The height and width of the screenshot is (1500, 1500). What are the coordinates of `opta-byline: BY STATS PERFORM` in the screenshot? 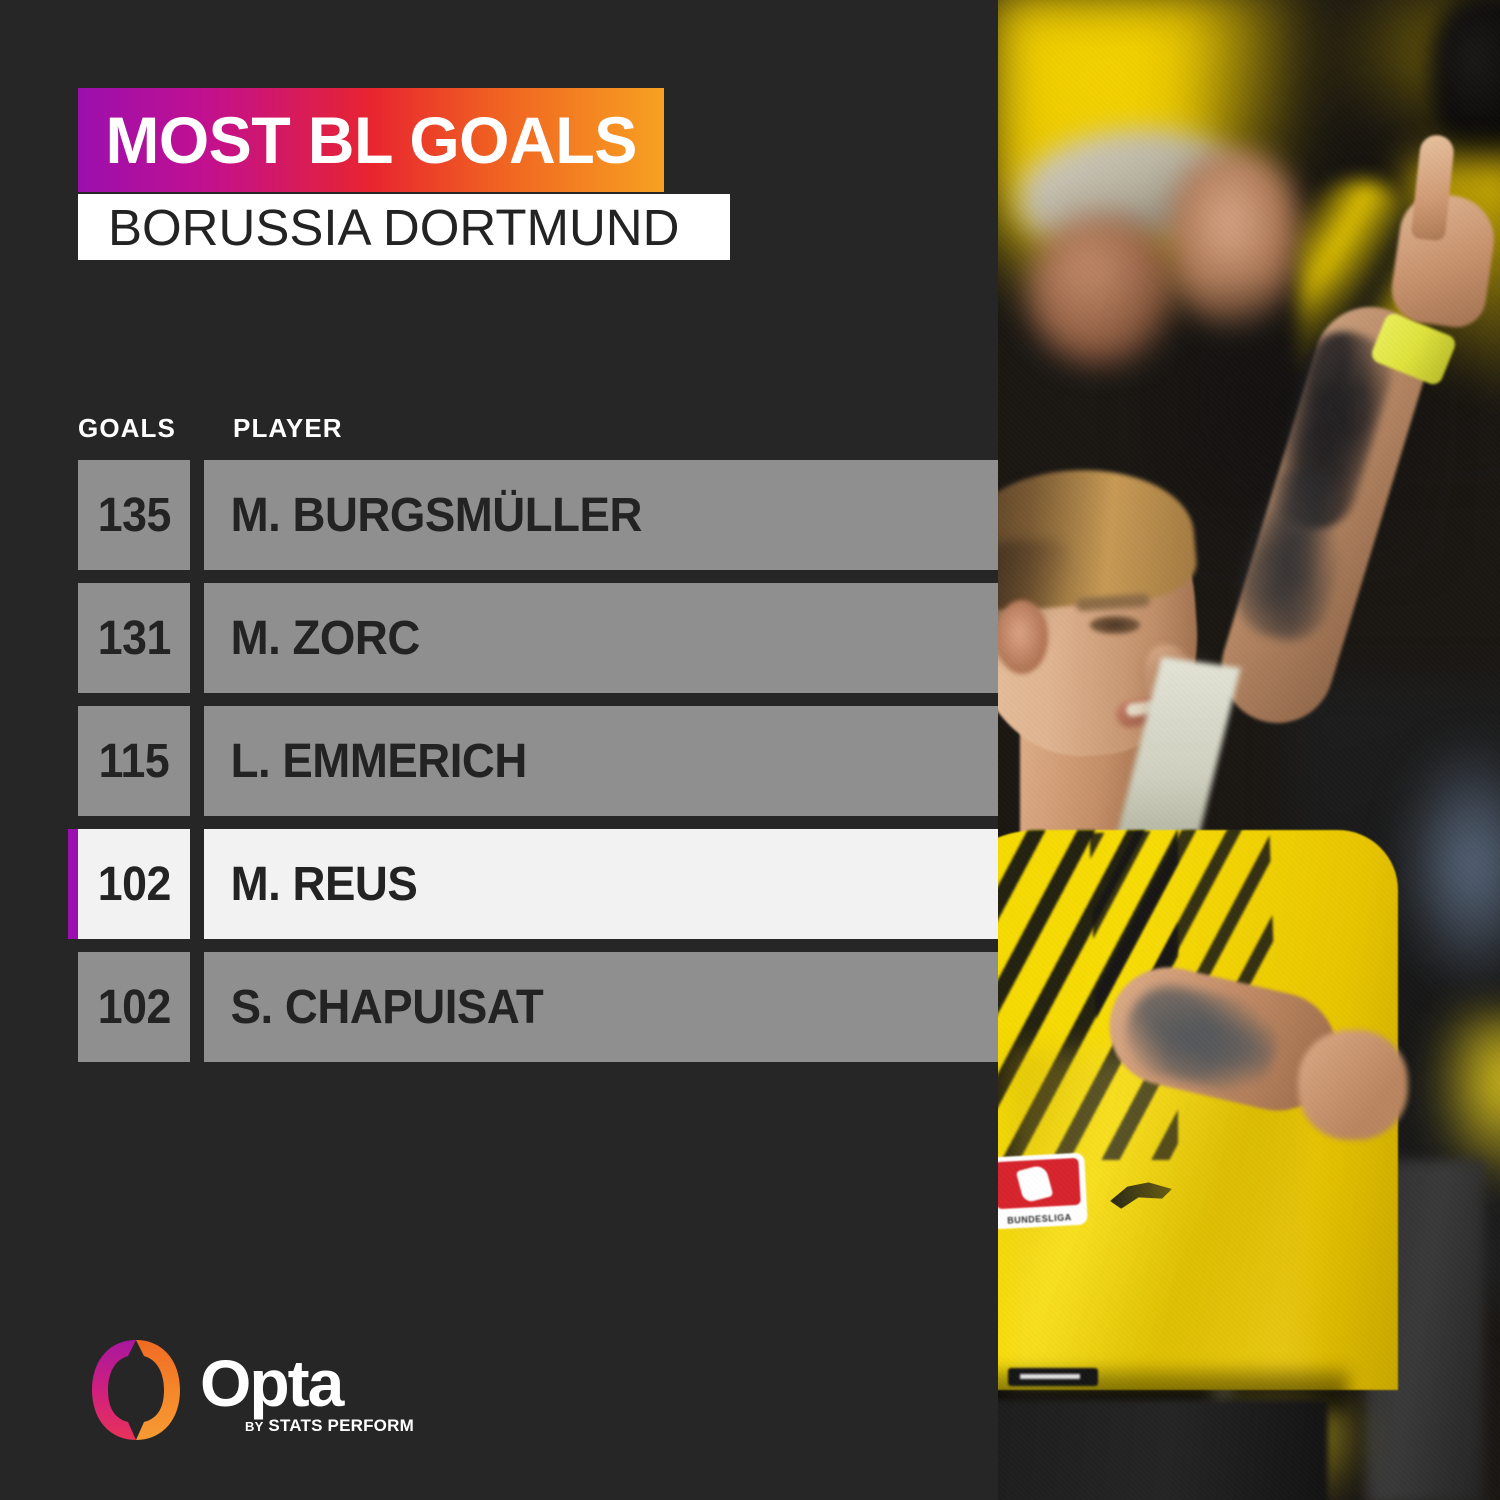 It's located at (329, 1426).